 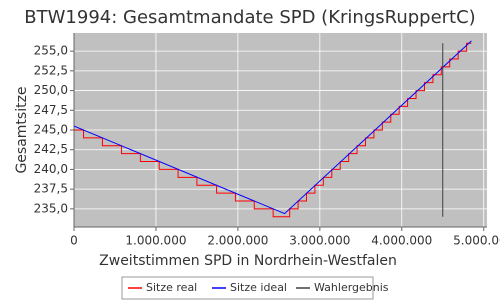 I want to click on y-tick-label: 245,0, so click(x=51, y=130).